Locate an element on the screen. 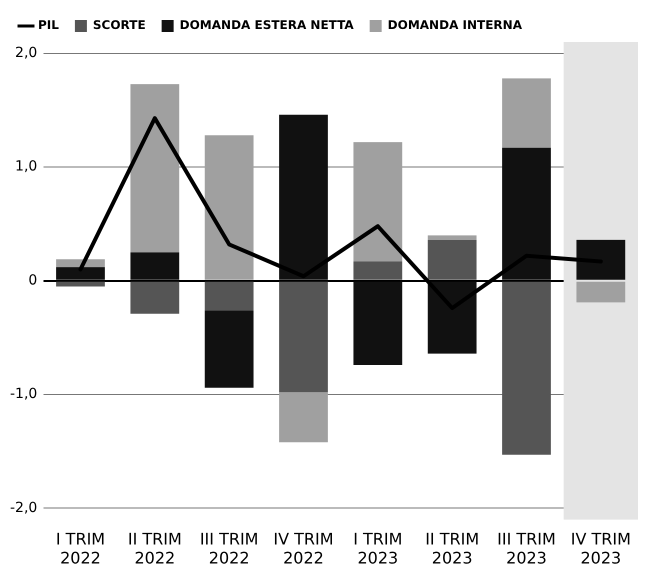  y-tick-label: -1,0 is located at coordinates (24, 394).